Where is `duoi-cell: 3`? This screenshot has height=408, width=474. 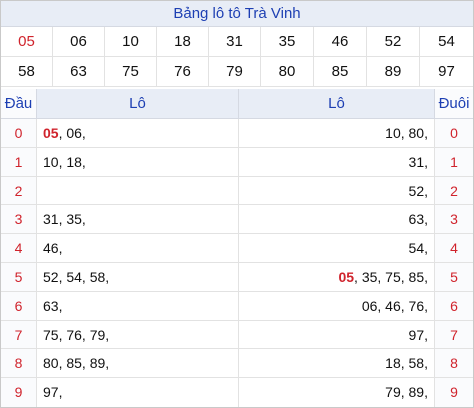 duoi-cell: 3 is located at coordinates (454, 219).